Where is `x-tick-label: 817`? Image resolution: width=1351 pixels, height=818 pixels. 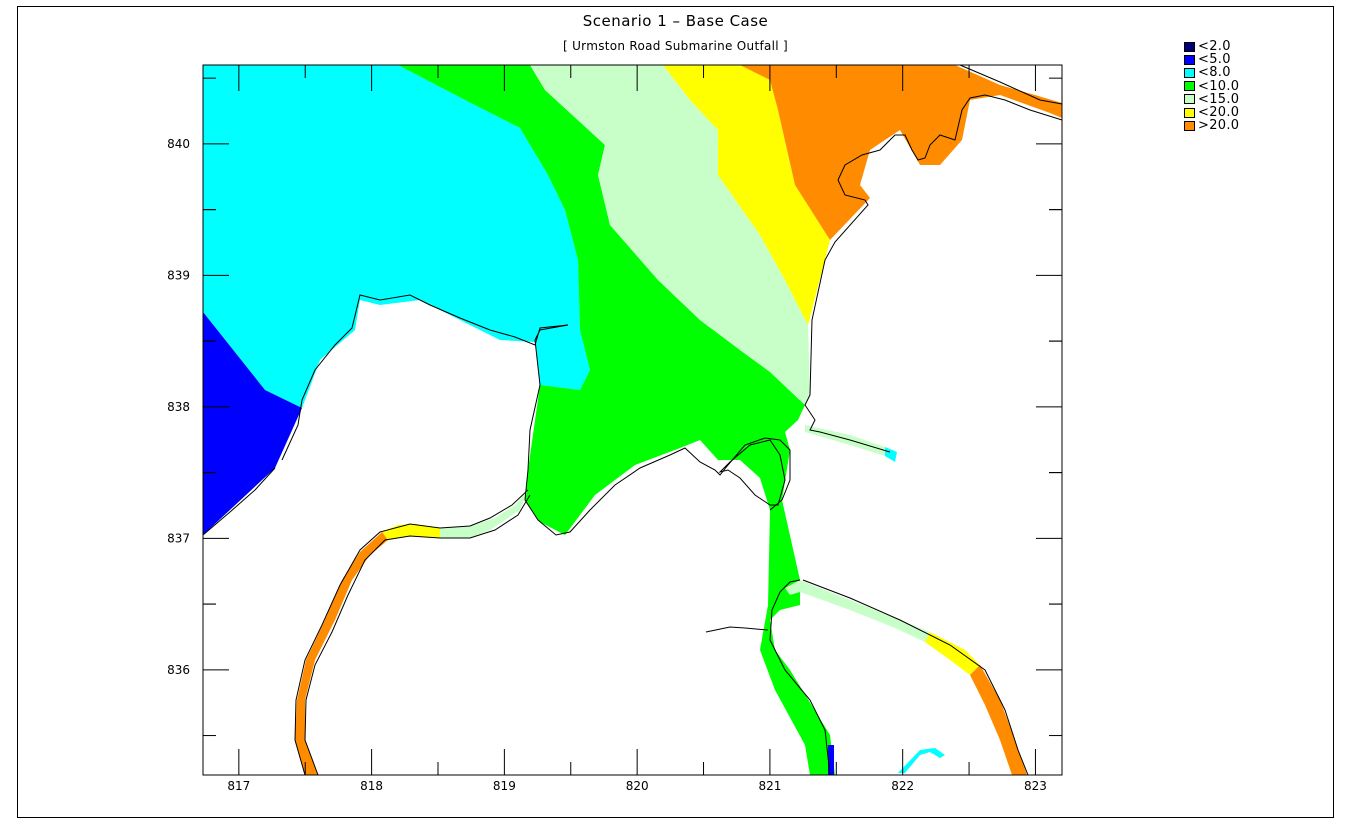
x-tick-label: 817 is located at coordinates (238, 786).